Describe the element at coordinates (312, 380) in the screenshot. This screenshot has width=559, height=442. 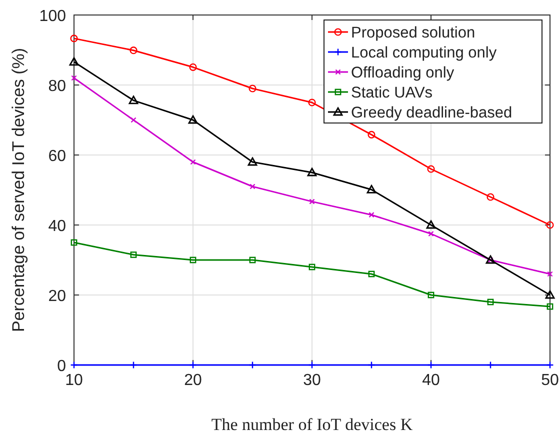
I see `x-tick-label: 30` at that location.